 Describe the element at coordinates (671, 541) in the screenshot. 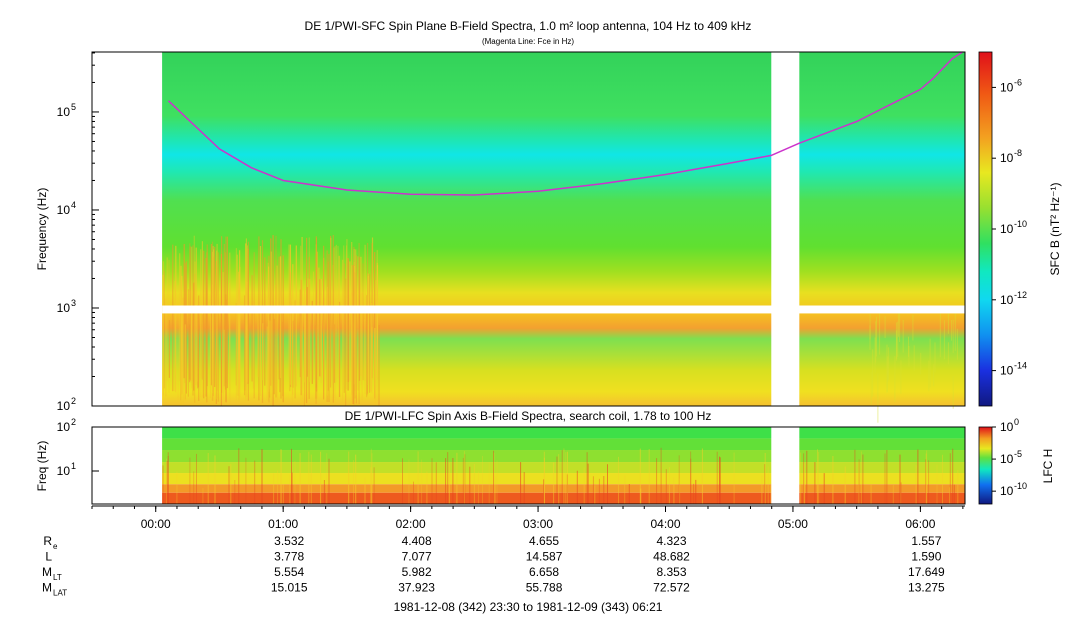

I see `ephemeris-value: 4.323` at that location.